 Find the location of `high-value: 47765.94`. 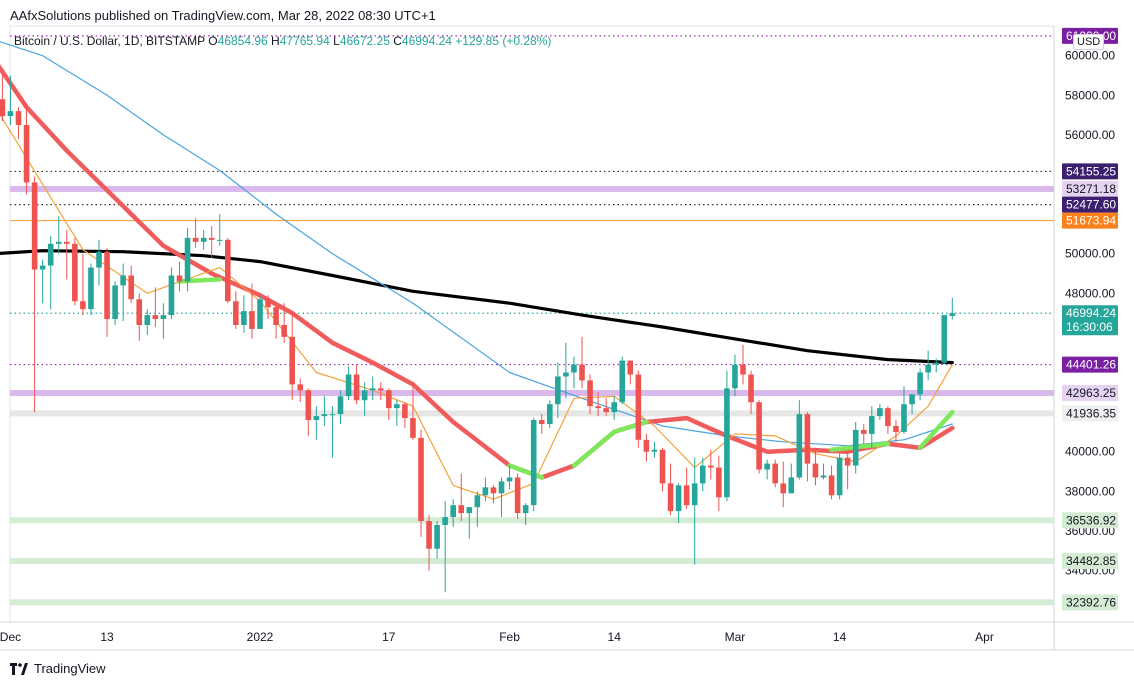

high-value: 47765.94 is located at coordinates (304, 41).